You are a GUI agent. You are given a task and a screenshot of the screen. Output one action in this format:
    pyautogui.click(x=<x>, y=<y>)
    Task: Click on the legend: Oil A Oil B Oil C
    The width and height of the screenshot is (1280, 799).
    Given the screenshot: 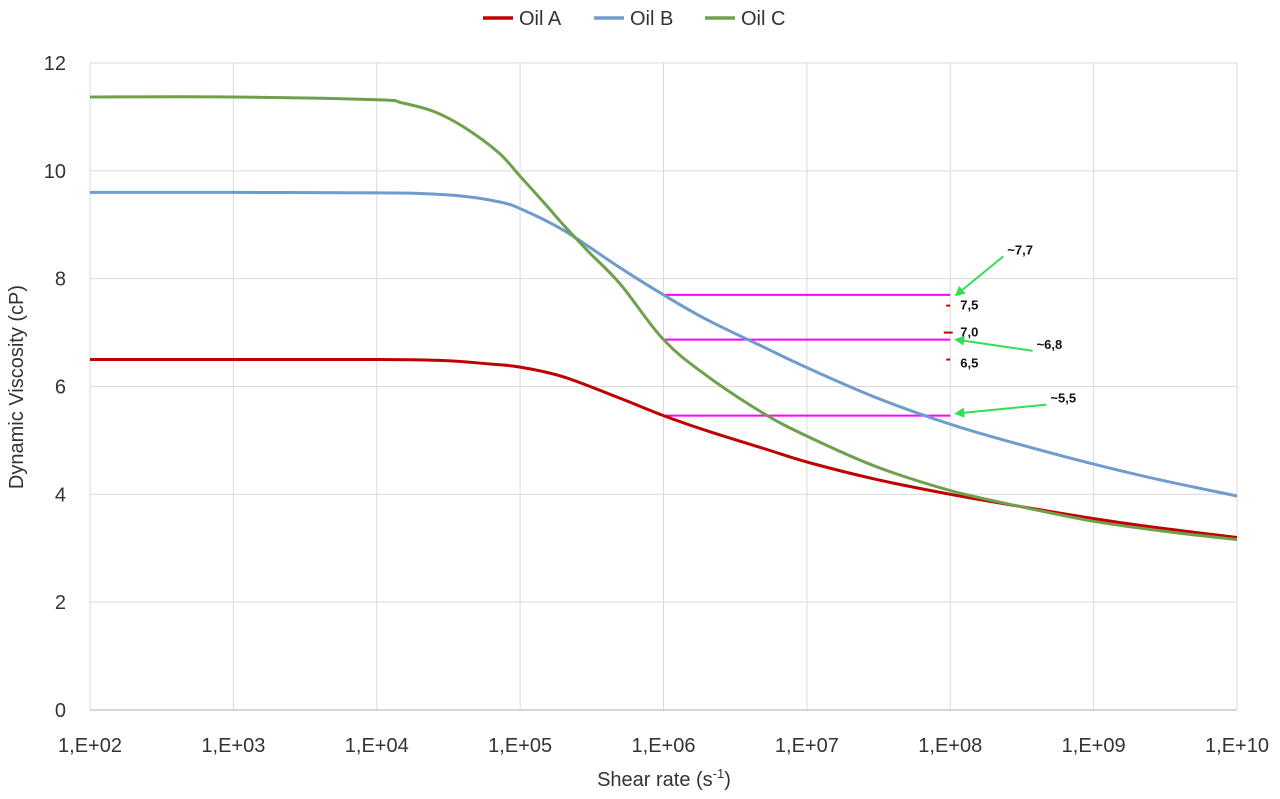 What is the action you would take?
    pyautogui.click(x=634, y=19)
    